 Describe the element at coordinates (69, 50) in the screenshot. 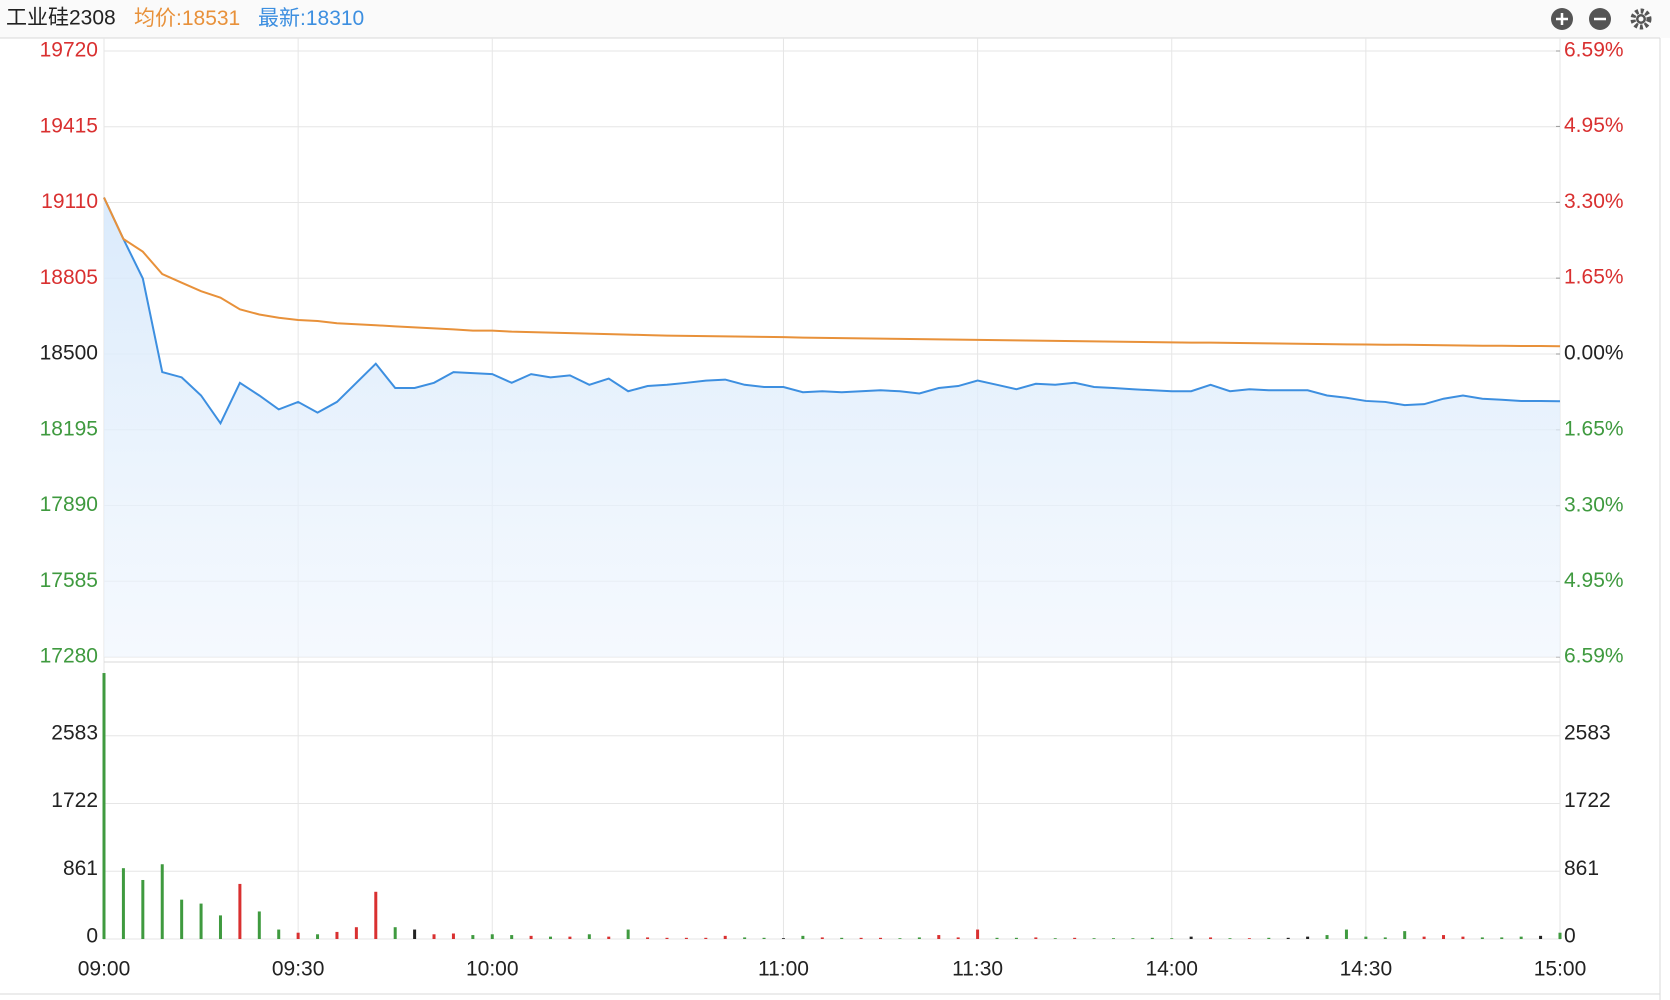

I see `y-tick-label: 19720` at that location.